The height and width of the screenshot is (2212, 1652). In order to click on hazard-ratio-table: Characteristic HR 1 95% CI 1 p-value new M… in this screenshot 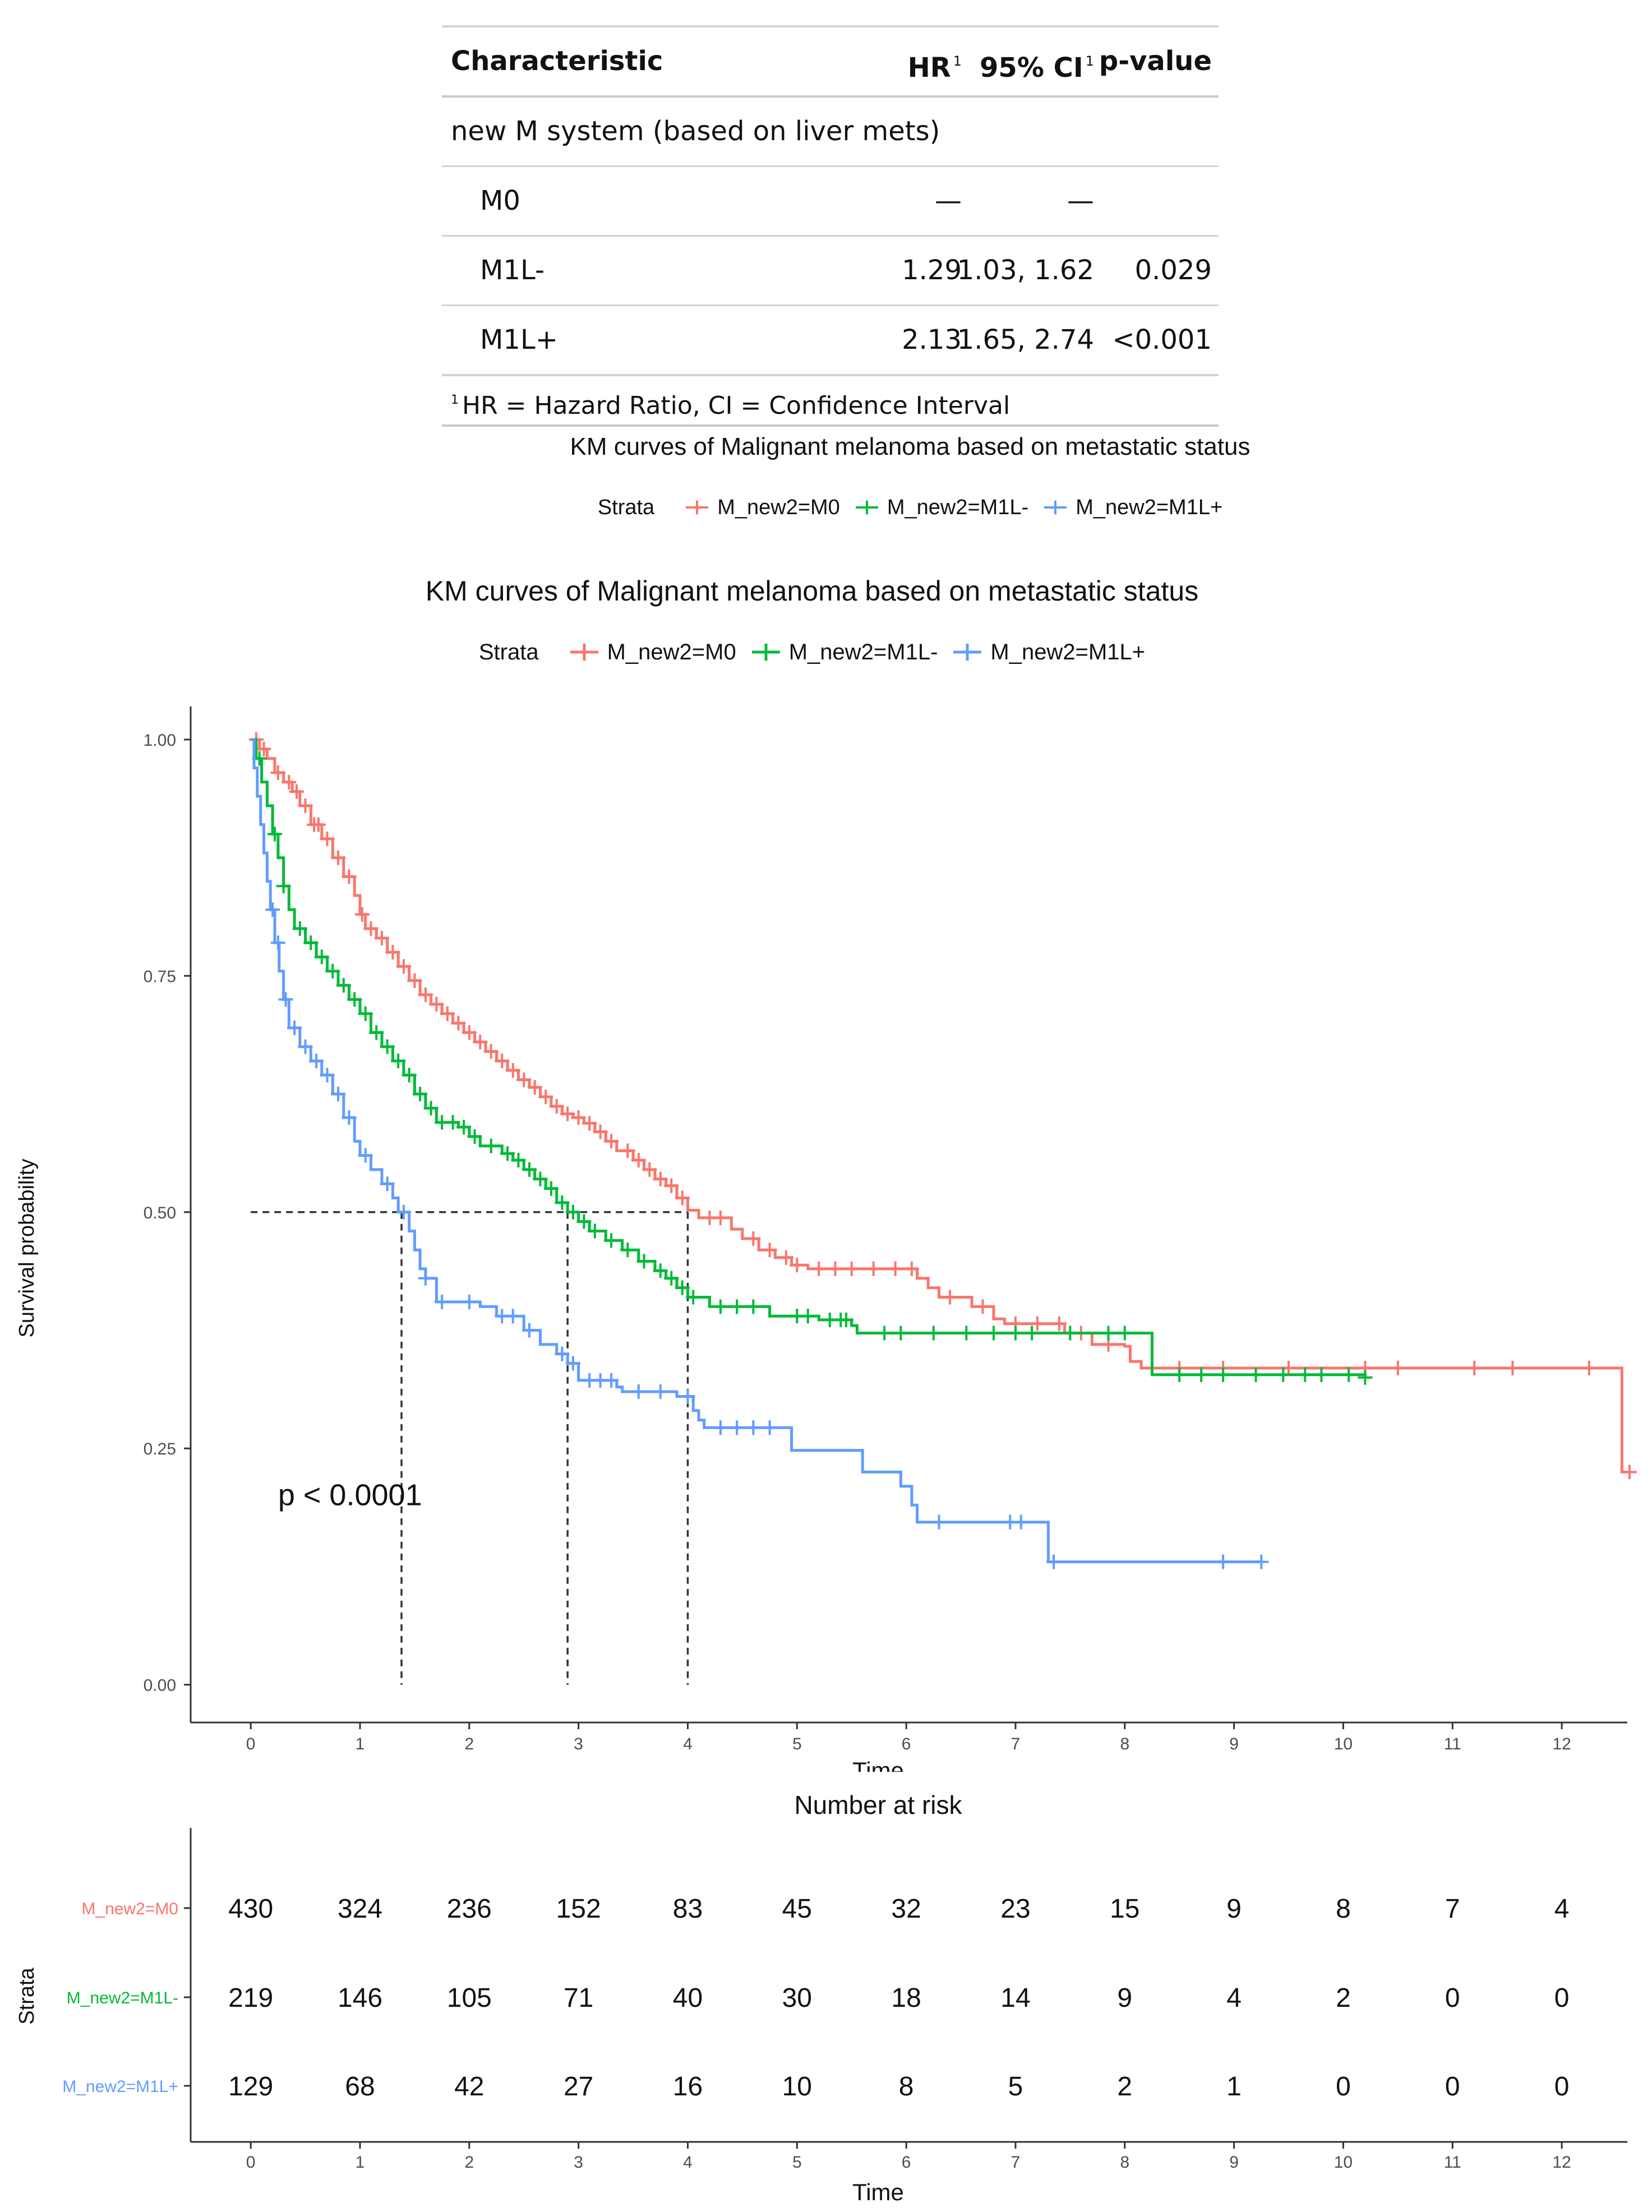, I will do `click(830, 226)`.